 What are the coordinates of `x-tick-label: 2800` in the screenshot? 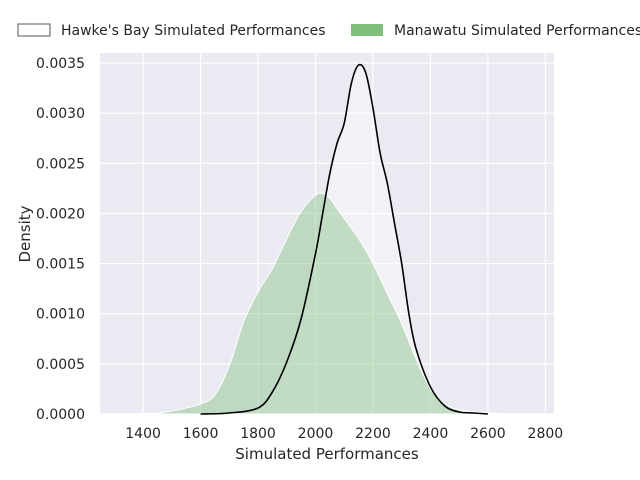 It's located at (546, 434).